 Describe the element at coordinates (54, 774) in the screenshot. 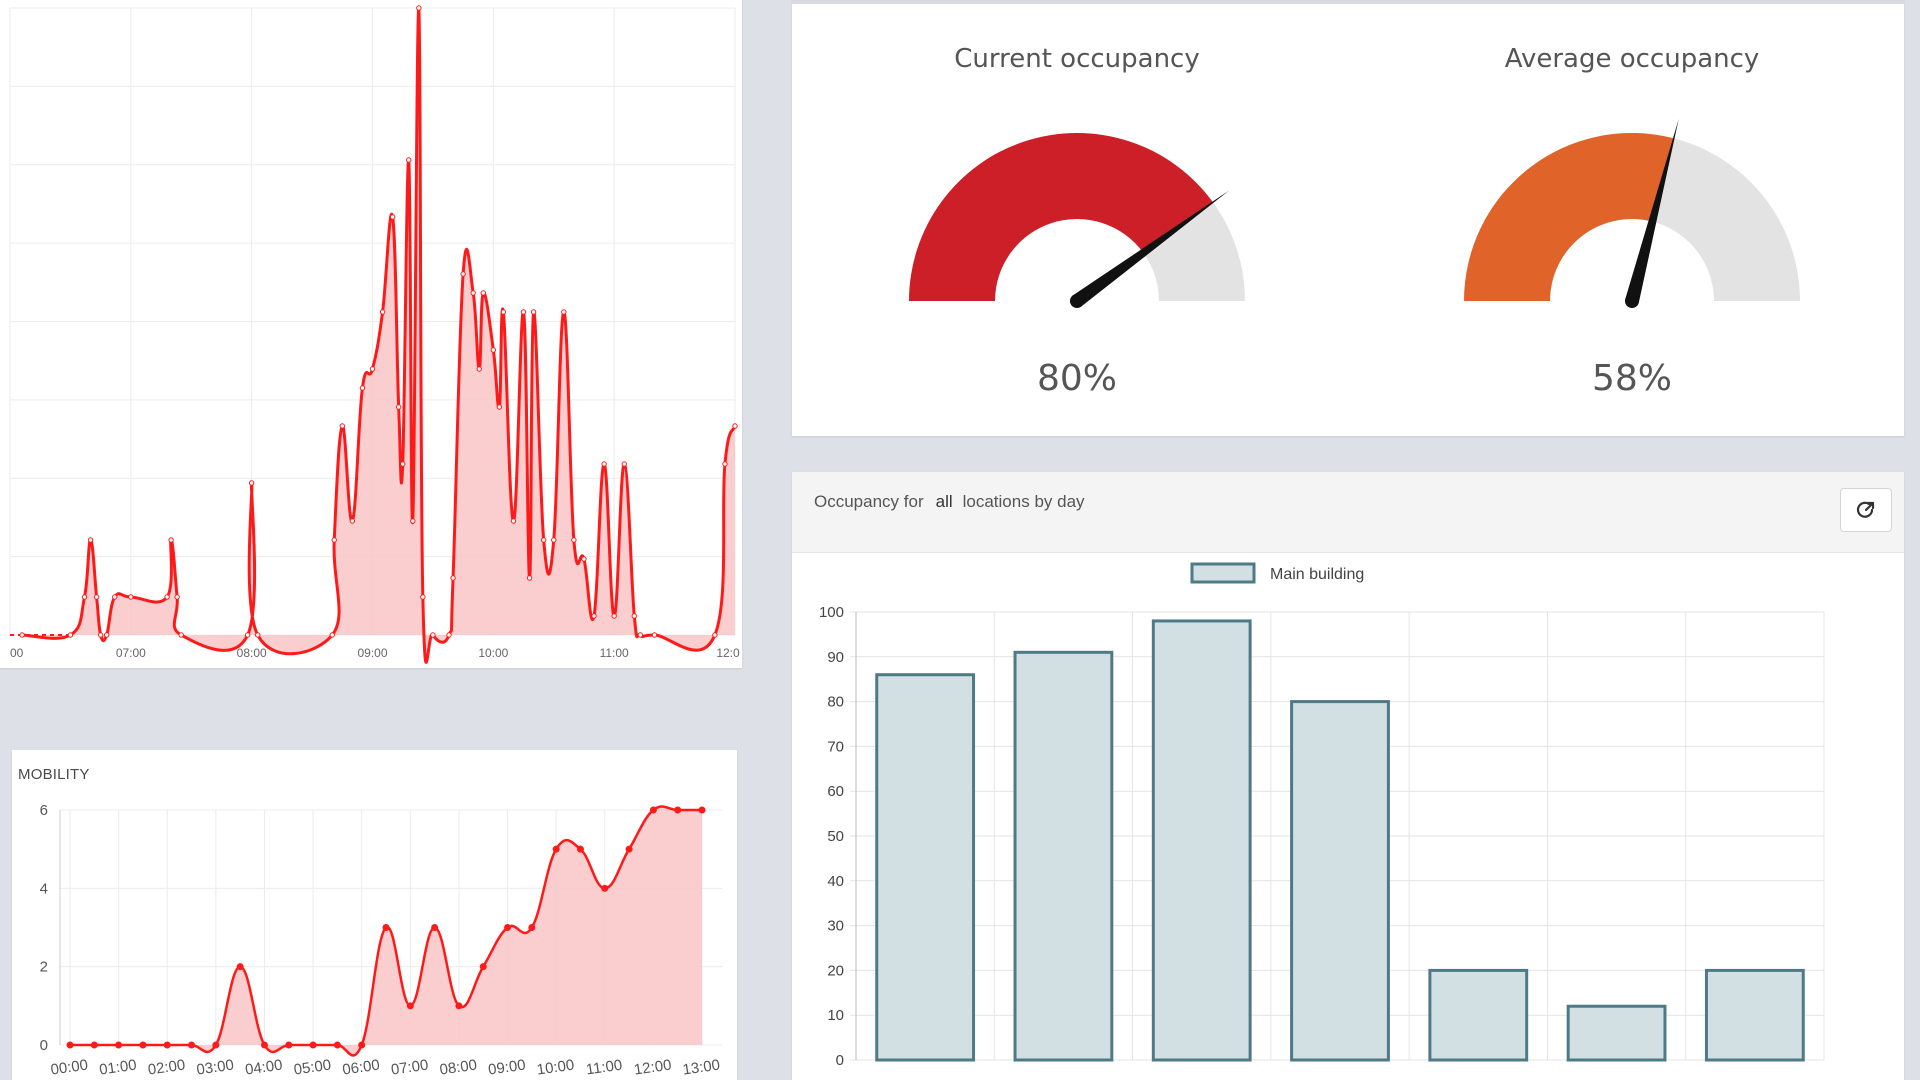

I see `mobility-title: MOBILITY` at that location.